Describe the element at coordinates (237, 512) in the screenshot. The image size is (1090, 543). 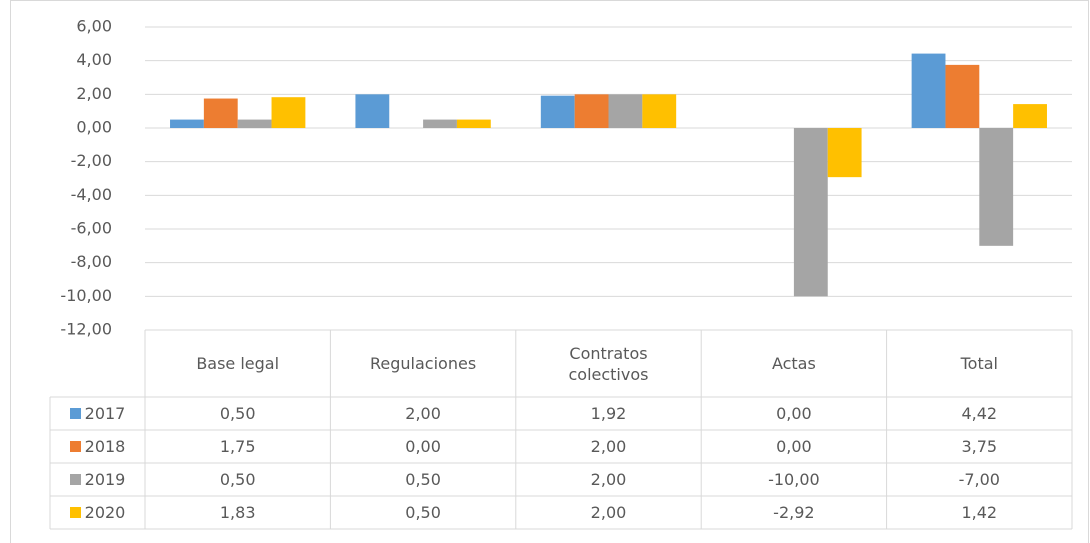
I see `table-value: 1,83` at that location.